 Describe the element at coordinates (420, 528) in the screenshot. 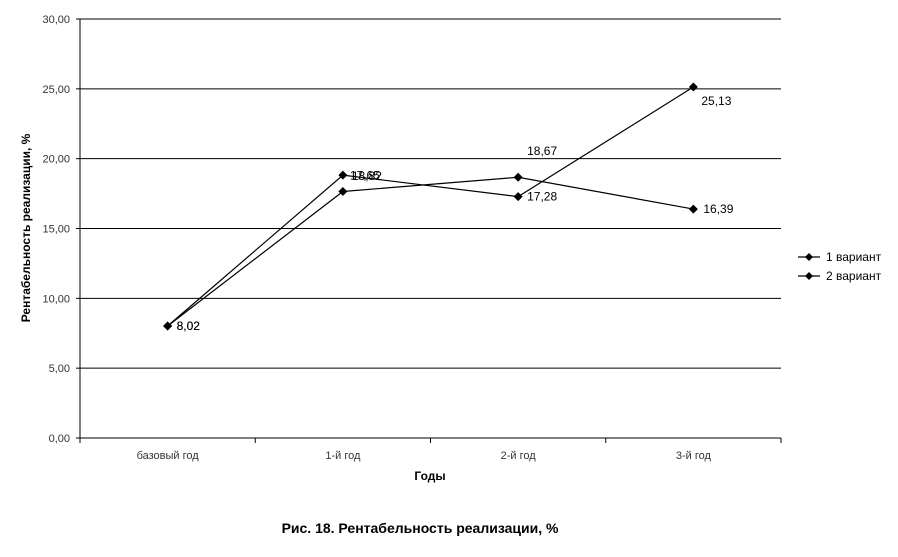

I see `figure-caption: Рис. 18. Рентабельность реализации, %` at that location.